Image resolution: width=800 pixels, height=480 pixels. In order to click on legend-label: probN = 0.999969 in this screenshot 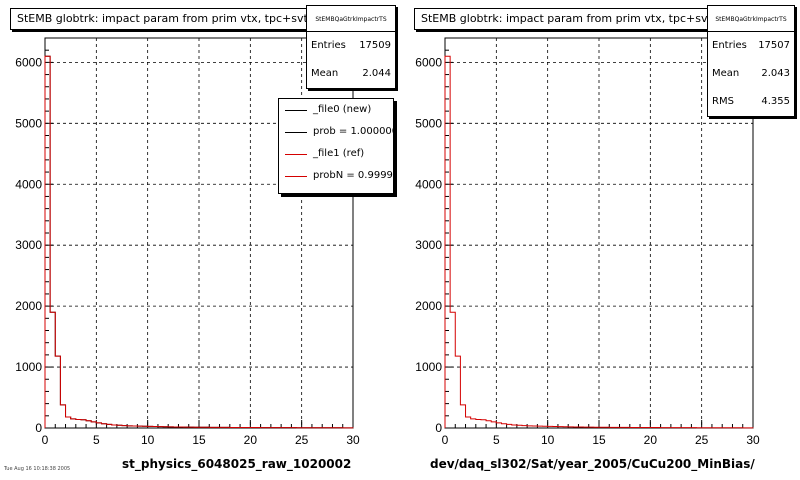, I will do `click(353, 175)`.